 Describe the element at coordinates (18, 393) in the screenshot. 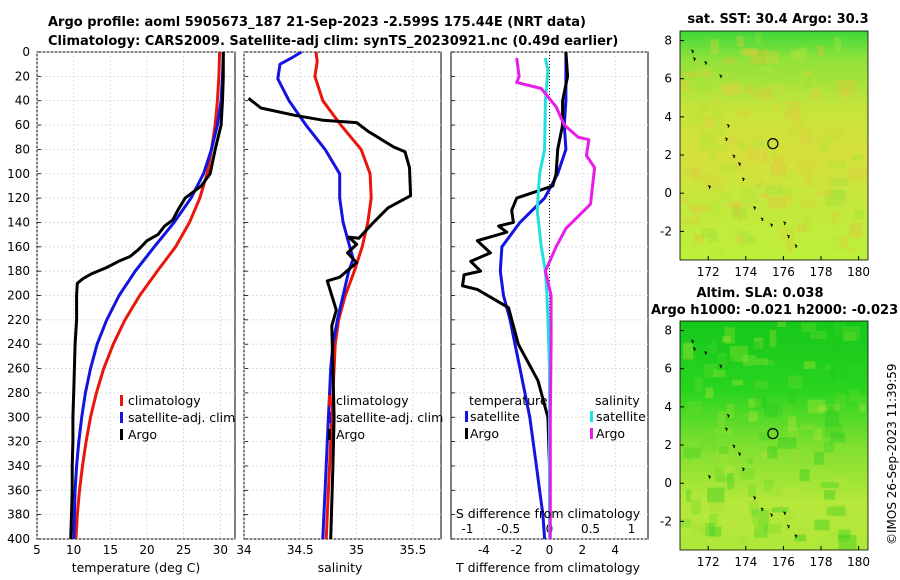

I see `depth-tick-label: 280` at that location.